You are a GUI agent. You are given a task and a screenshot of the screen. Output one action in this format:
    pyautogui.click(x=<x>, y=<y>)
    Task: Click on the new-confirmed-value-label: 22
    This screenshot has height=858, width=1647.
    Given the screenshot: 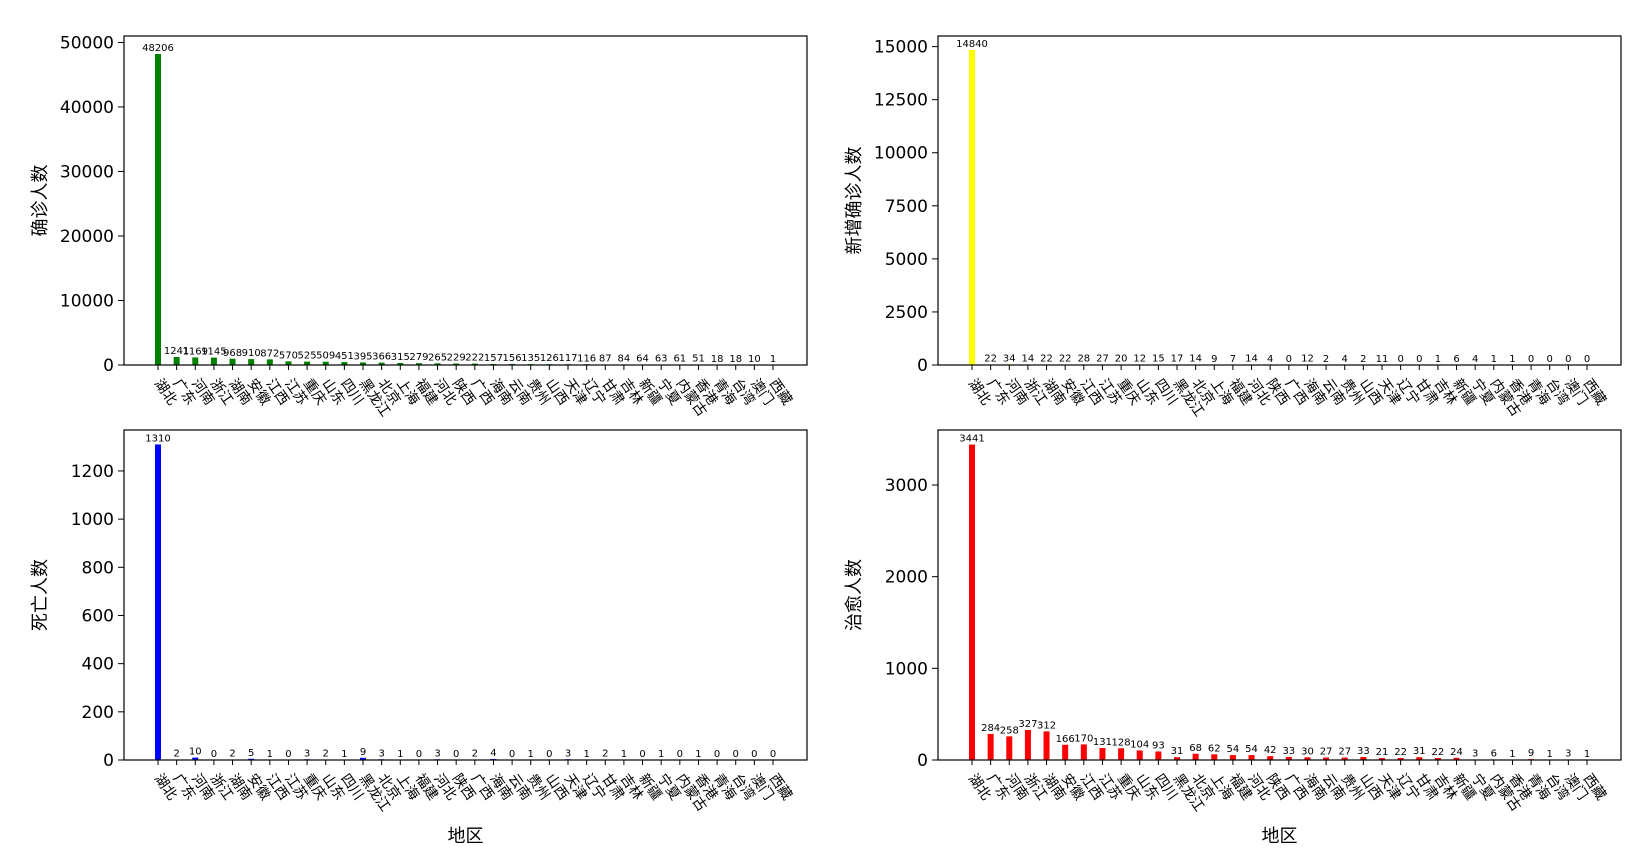 What is the action you would take?
    pyautogui.click(x=990, y=359)
    